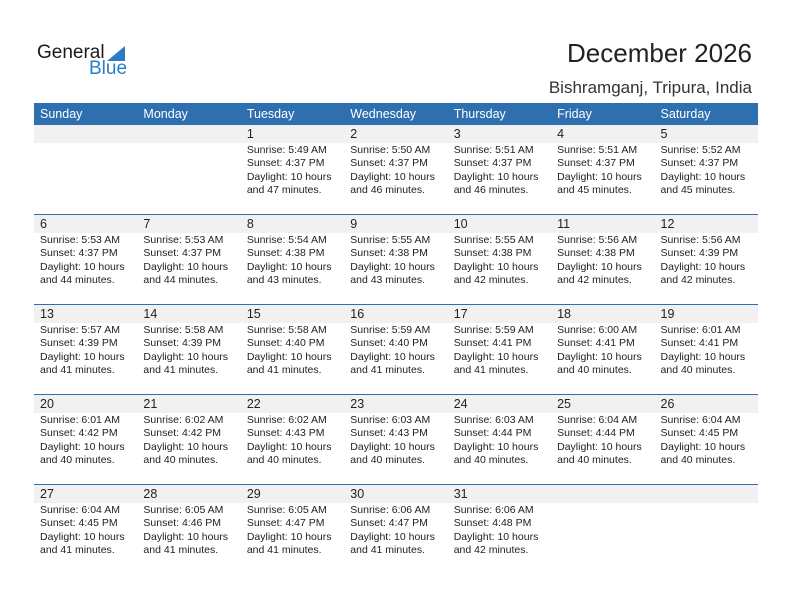  What do you see at coordinates (147, 224) in the screenshot?
I see `day-number: 7` at bounding box center [147, 224].